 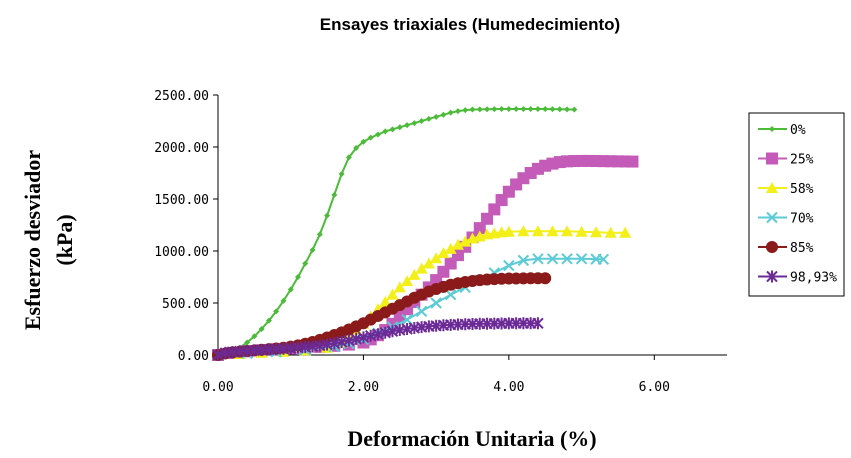 I want to click on legend-box, so click(x=796, y=204).